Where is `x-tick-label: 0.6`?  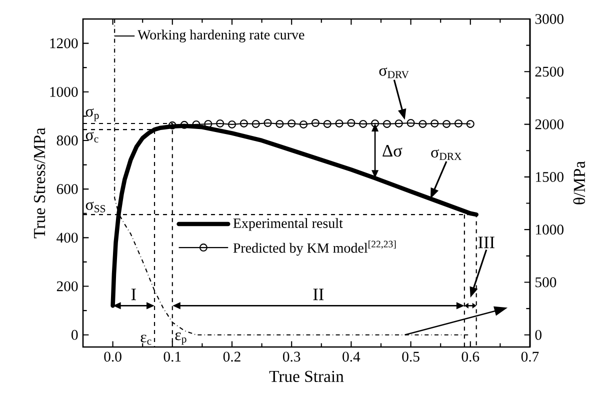
x-tick-label: 0.6 is located at coordinates (471, 357).